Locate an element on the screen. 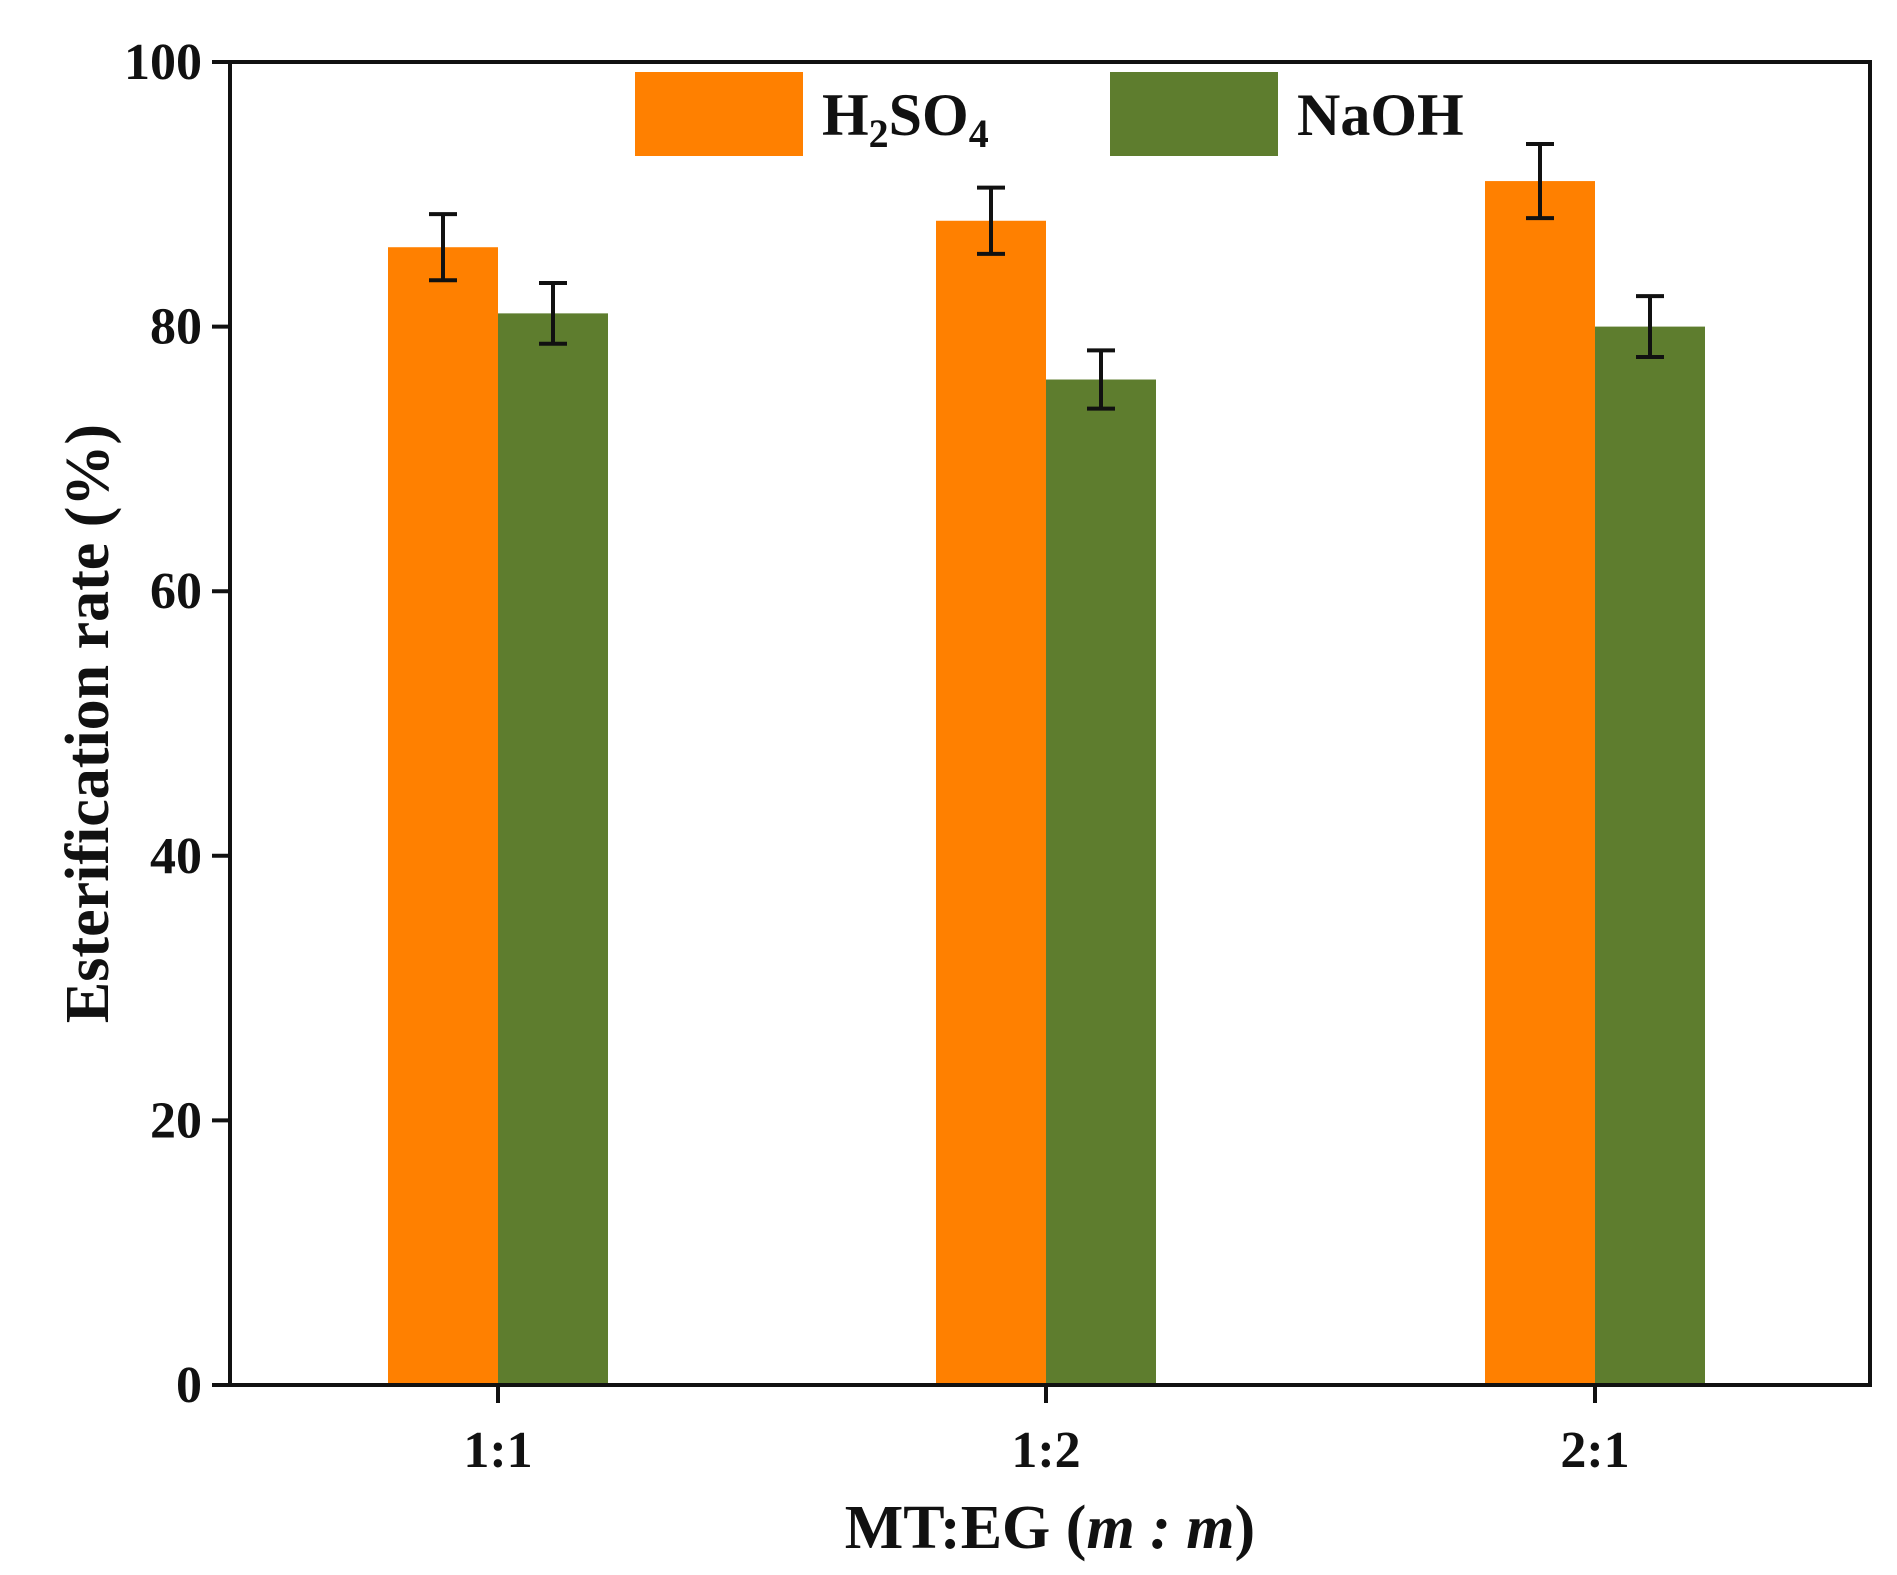 Image resolution: width=1897 pixels, height=1575 pixels. x-axis-ticks: 1:1 1:2 2:1 is located at coordinates (1046, 1432).